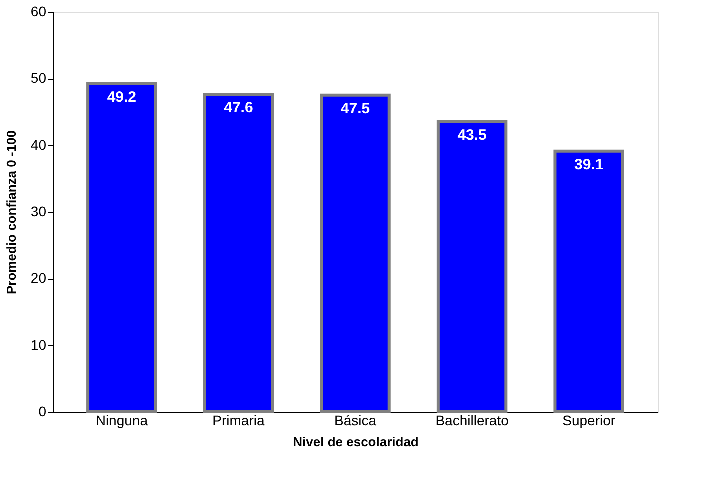 The height and width of the screenshot is (486, 719). Describe the element at coordinates (38, 12) in the screenshot. I see `y-tick-label: 60` at that location.